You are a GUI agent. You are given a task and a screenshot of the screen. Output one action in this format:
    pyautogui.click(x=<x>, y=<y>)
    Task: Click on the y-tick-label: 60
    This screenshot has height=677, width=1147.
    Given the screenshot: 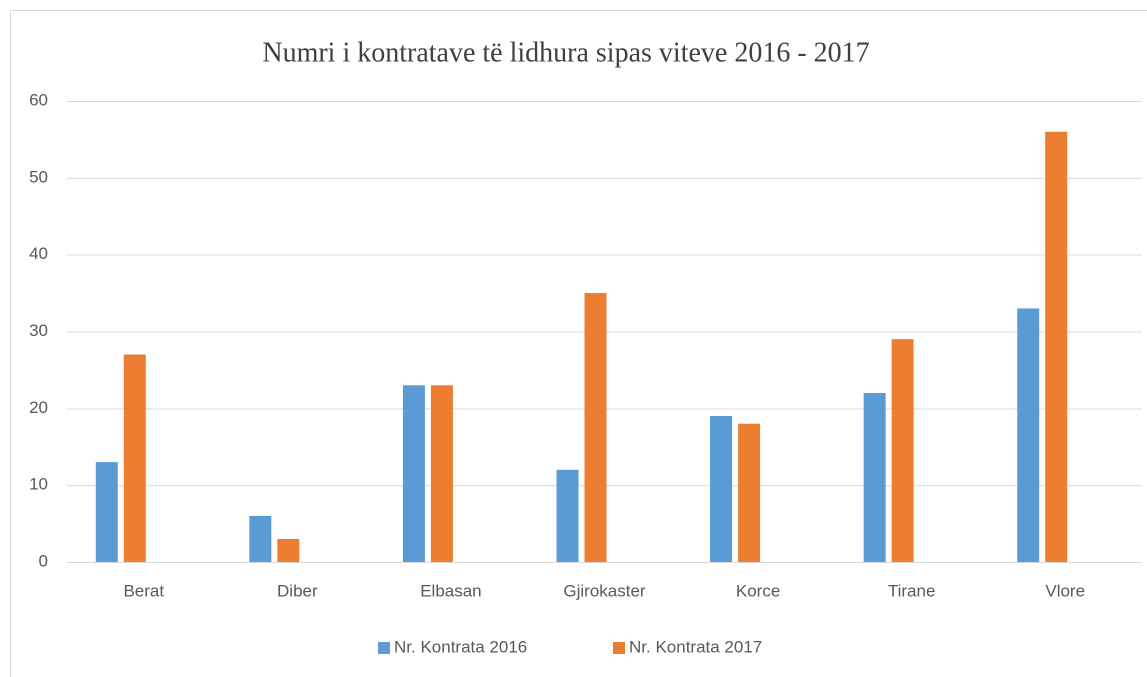 What is the action you would take?
    pyautogui.click(x=38, y=99)
    